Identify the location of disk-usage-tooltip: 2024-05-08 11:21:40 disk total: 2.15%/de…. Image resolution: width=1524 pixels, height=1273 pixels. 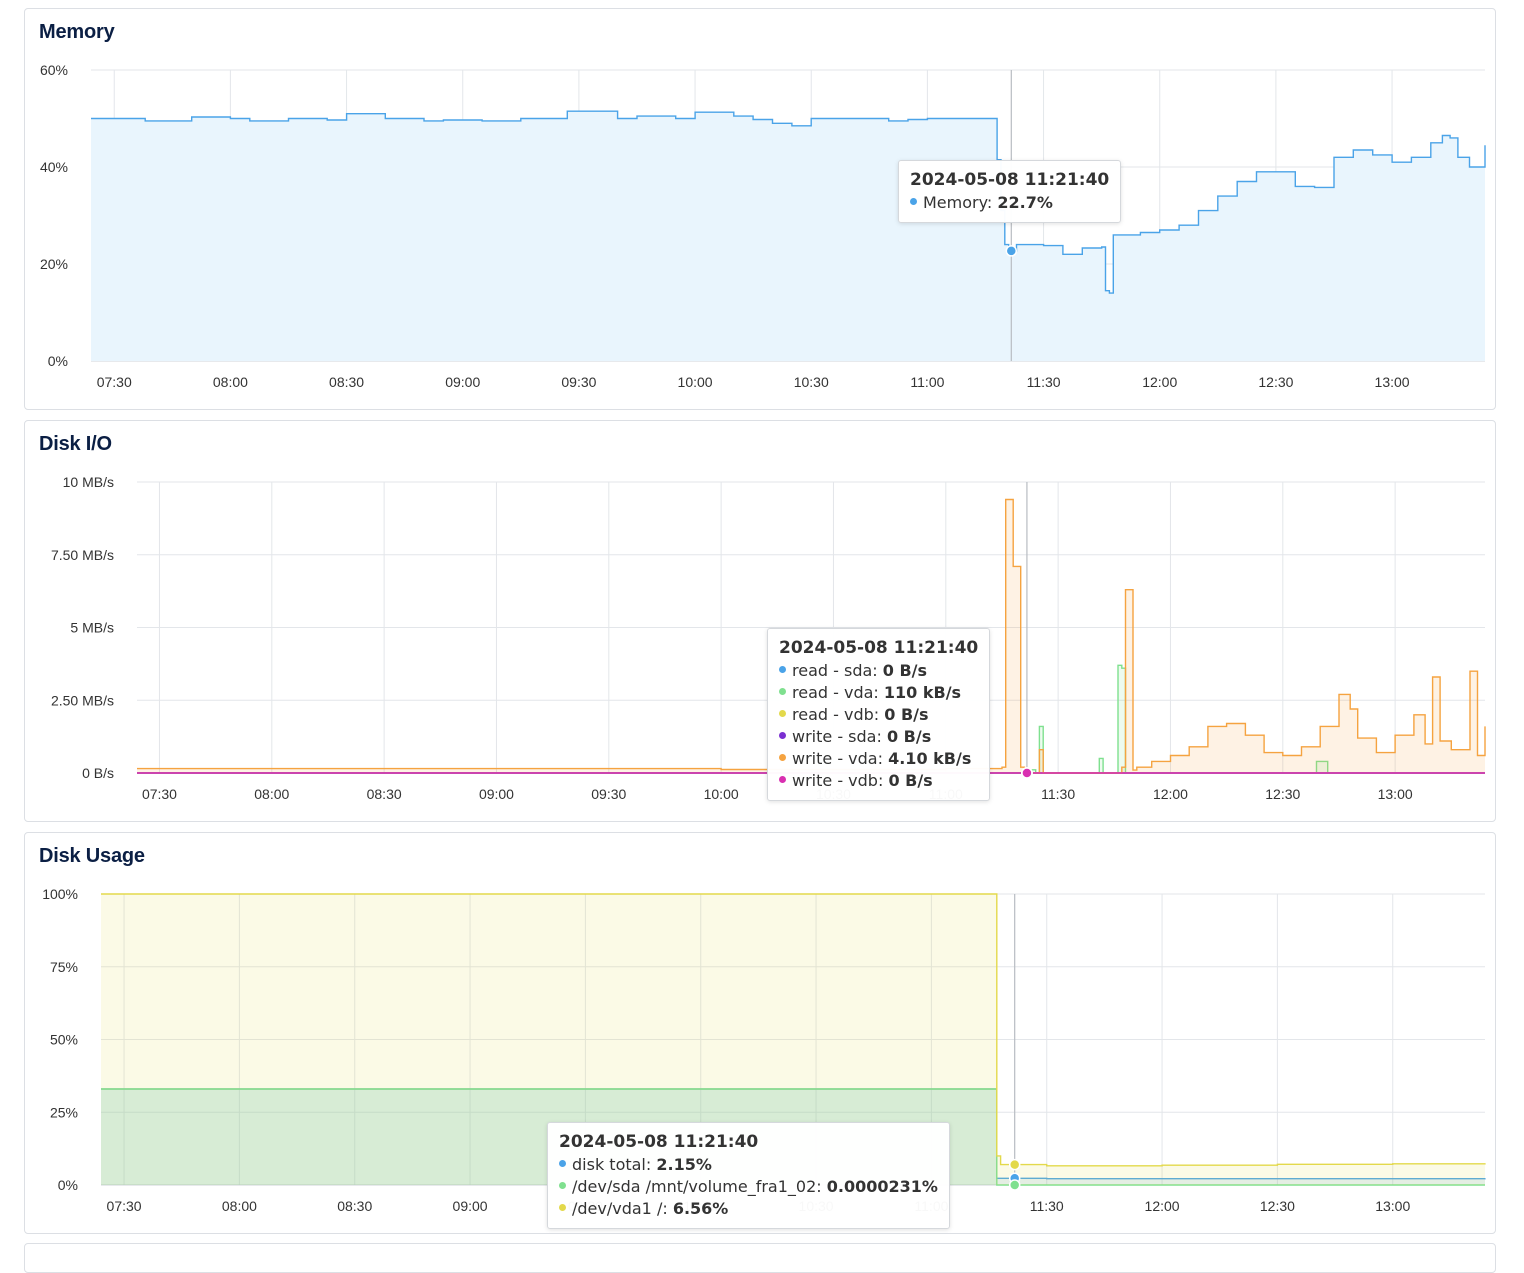
(748, 1175).